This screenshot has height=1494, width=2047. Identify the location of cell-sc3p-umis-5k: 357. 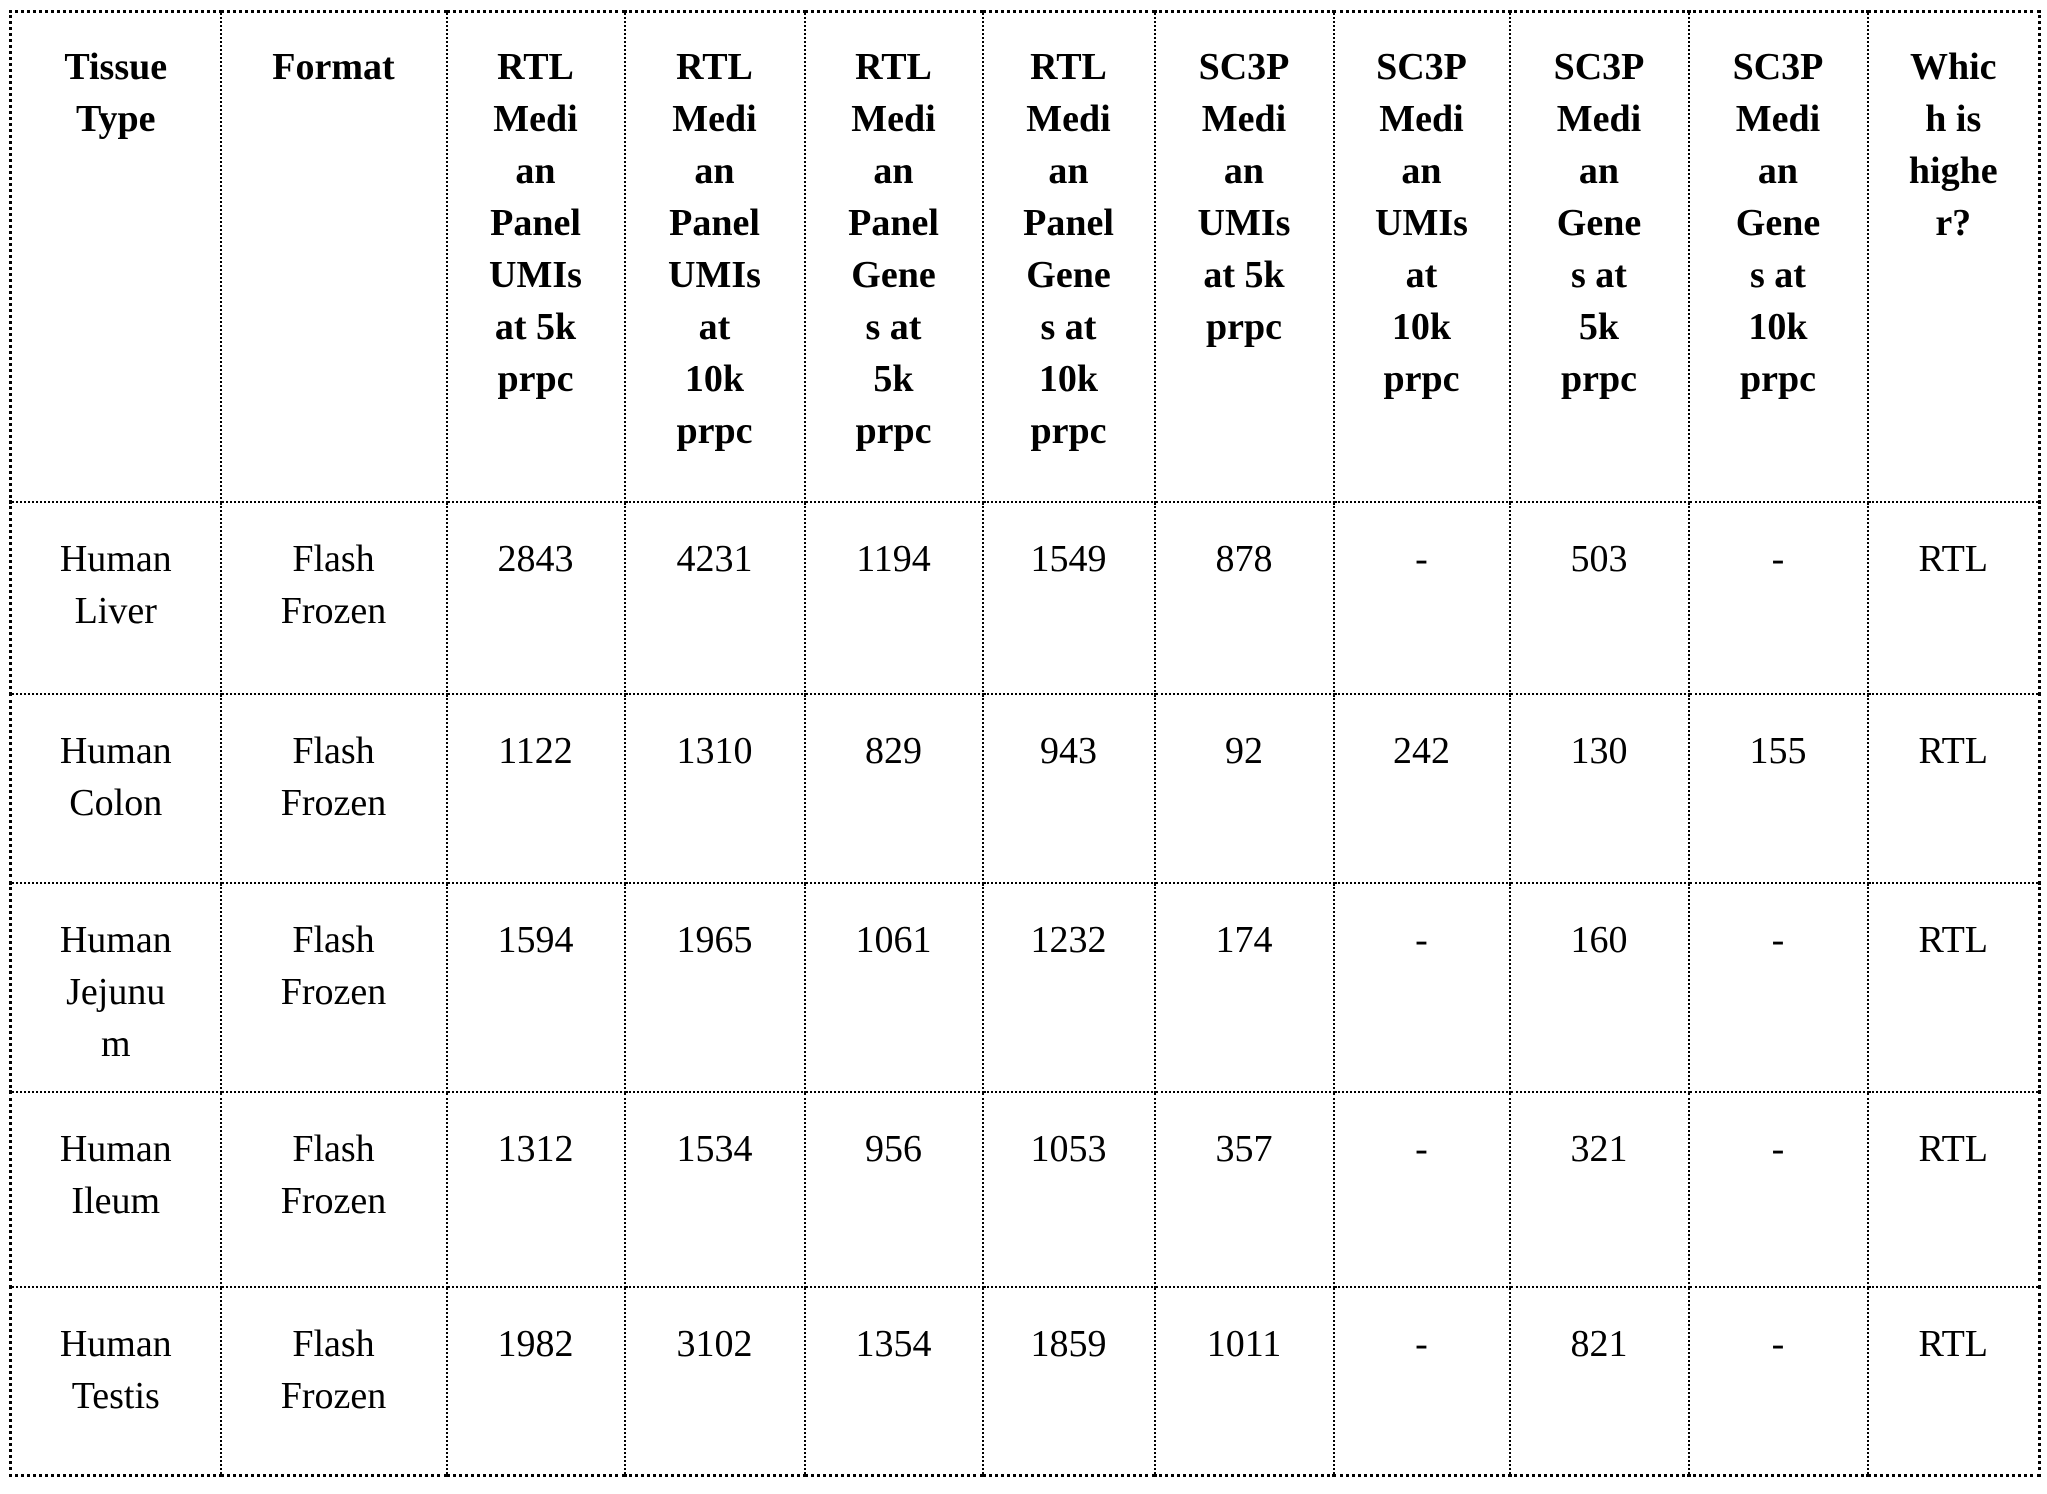
(1244, 1189).